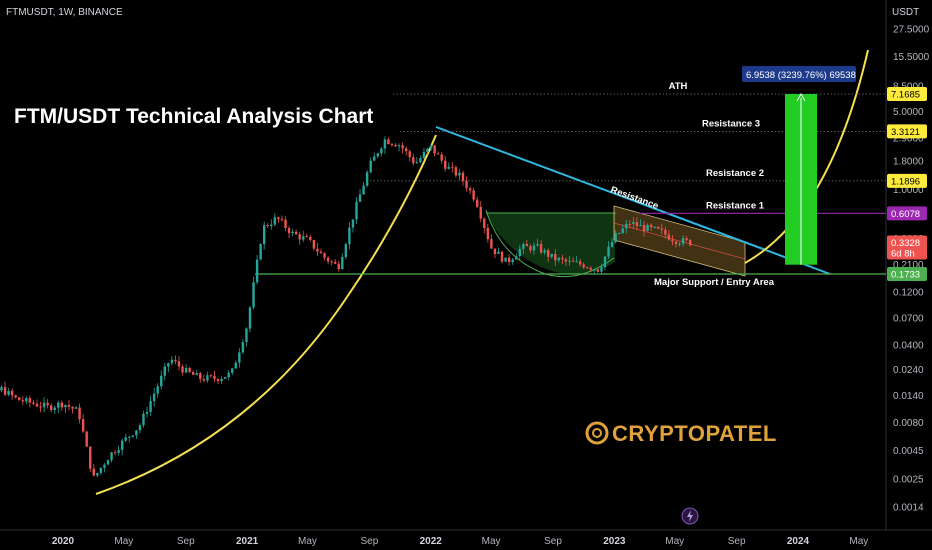  I want to click on price-tick-label: 0.0025, so click(908, 479).